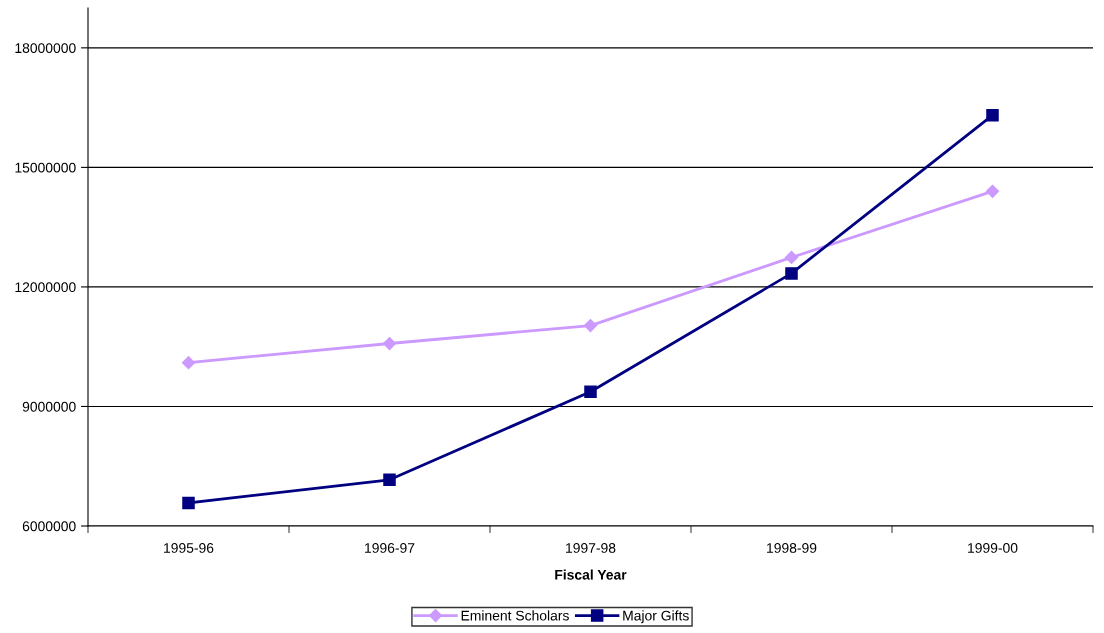 The width and height of the screenshot is (1104, 633). What do you see at coordinates (993, 548) in the screenshot?
I see `x-tick-label: 1999-00` at bounding box center [993, 548].